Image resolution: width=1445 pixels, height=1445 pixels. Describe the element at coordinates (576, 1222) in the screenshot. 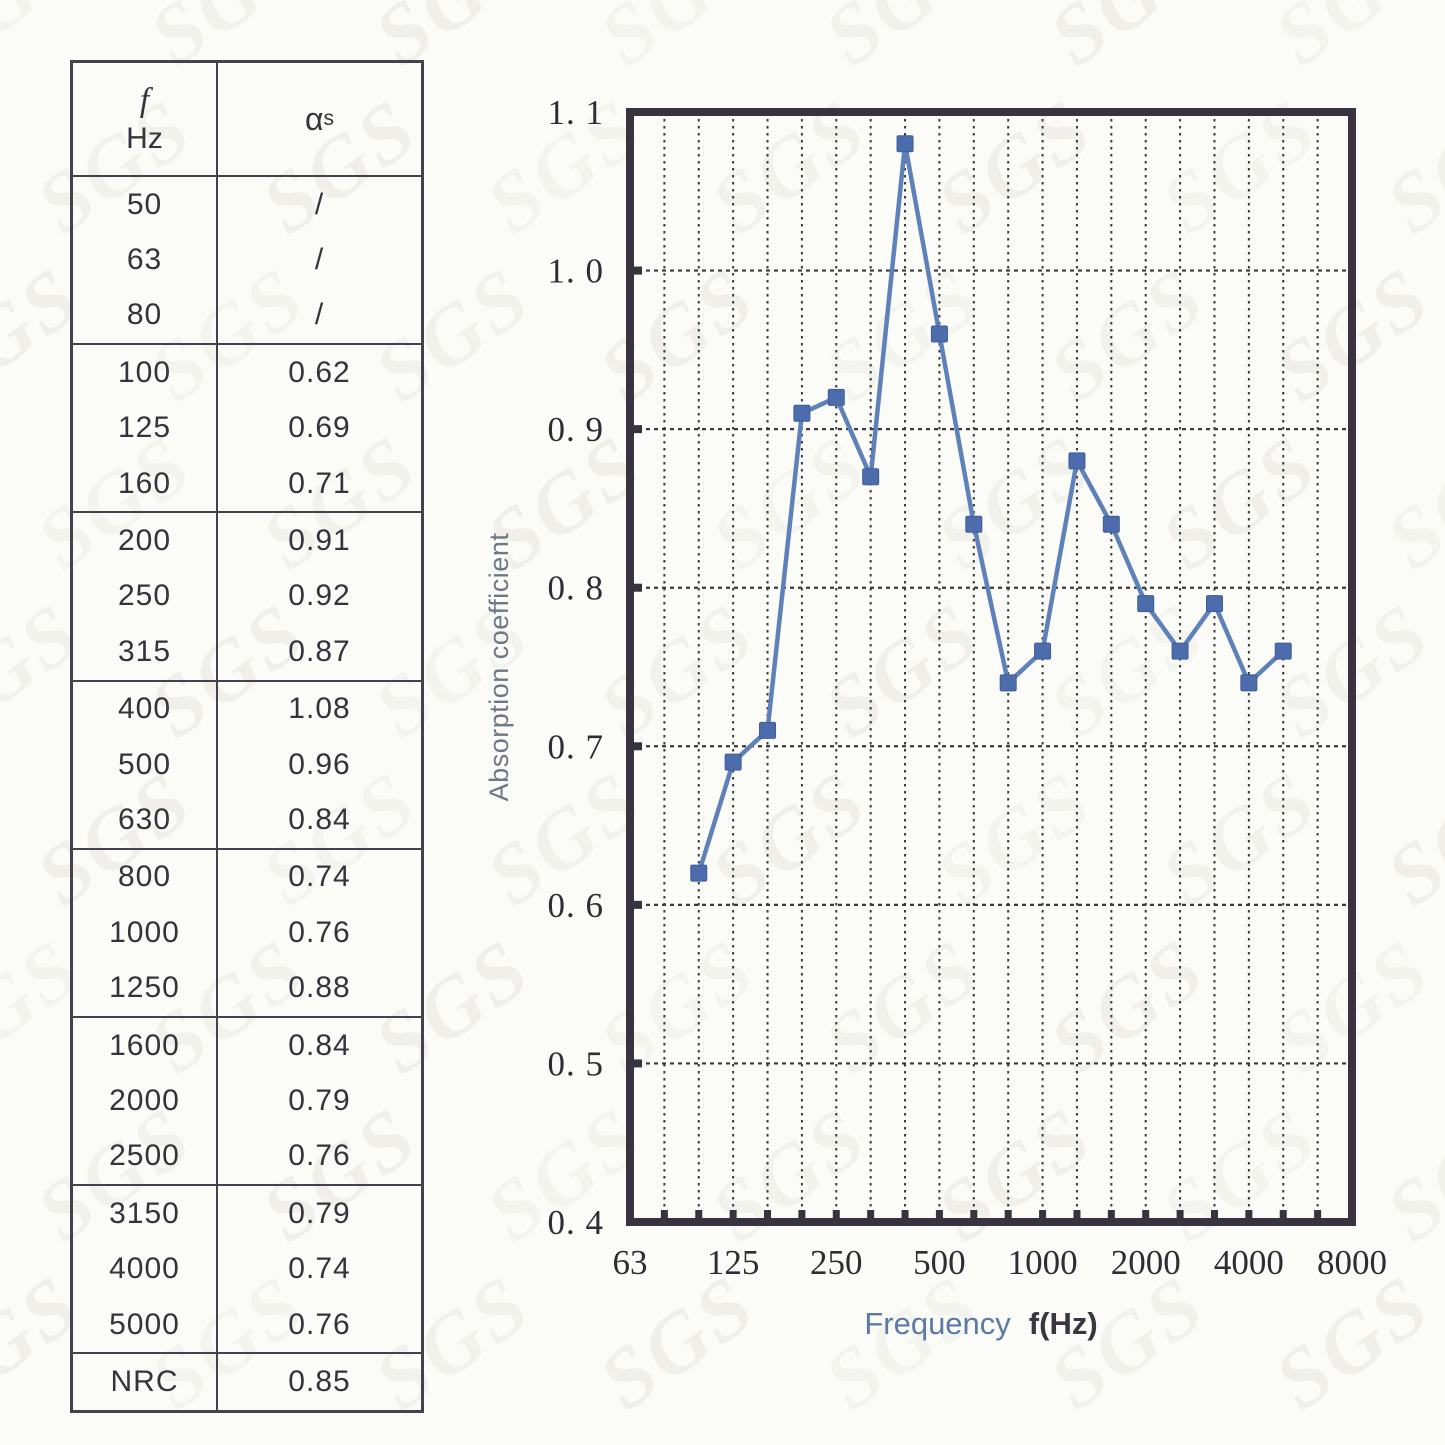

I see `y-tick-label: 0. 4` at that location.